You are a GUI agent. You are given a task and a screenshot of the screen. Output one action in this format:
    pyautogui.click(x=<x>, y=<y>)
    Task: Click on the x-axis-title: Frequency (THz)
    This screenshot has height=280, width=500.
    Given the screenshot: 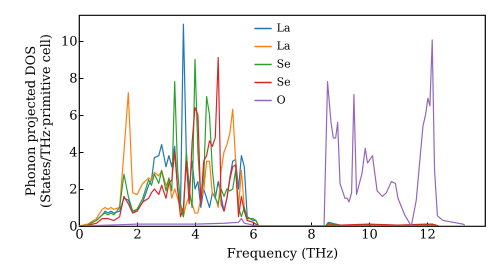 What is the action you would take?
    pyautogui.click(x=282, y=254)
    